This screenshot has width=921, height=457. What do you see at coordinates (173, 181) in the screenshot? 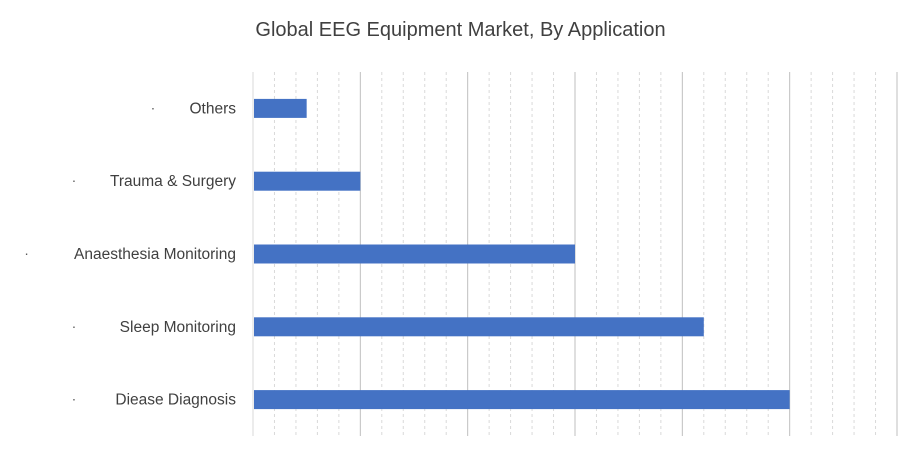
I see `category-label: Trauma & Surgery` at bounding box center [173, 181].